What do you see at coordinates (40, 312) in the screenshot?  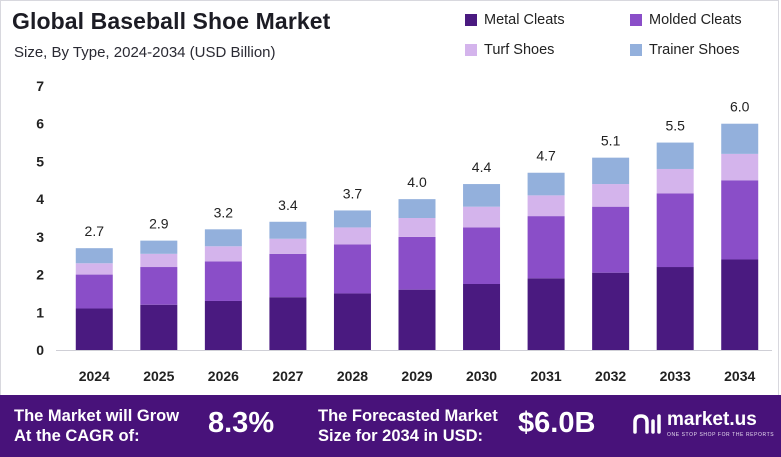 I see `y-tick-label: 1` at bounding box center [40, 312].